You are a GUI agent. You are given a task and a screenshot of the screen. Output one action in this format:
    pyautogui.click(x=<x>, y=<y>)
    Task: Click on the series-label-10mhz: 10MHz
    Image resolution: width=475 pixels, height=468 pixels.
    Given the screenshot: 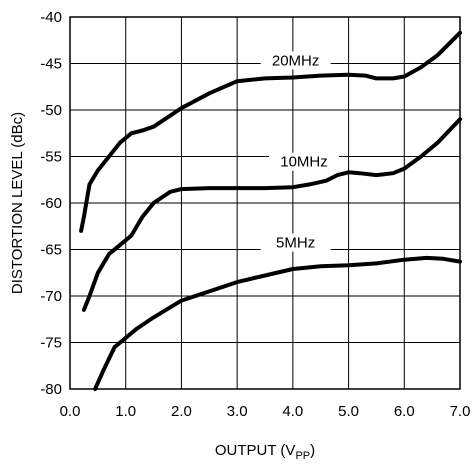 What is the action you would take?
    pyautogui.click(x=304, y=162)
    